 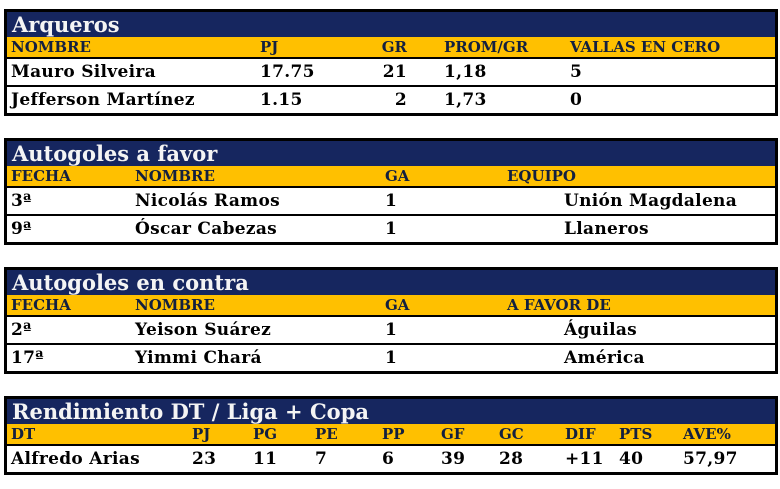 What do you see at coordinates (391, 282) in the screenshot?
I see `table-title-autogoles-en-contra: Autogoles en contra` at bounding box center [391, 282].